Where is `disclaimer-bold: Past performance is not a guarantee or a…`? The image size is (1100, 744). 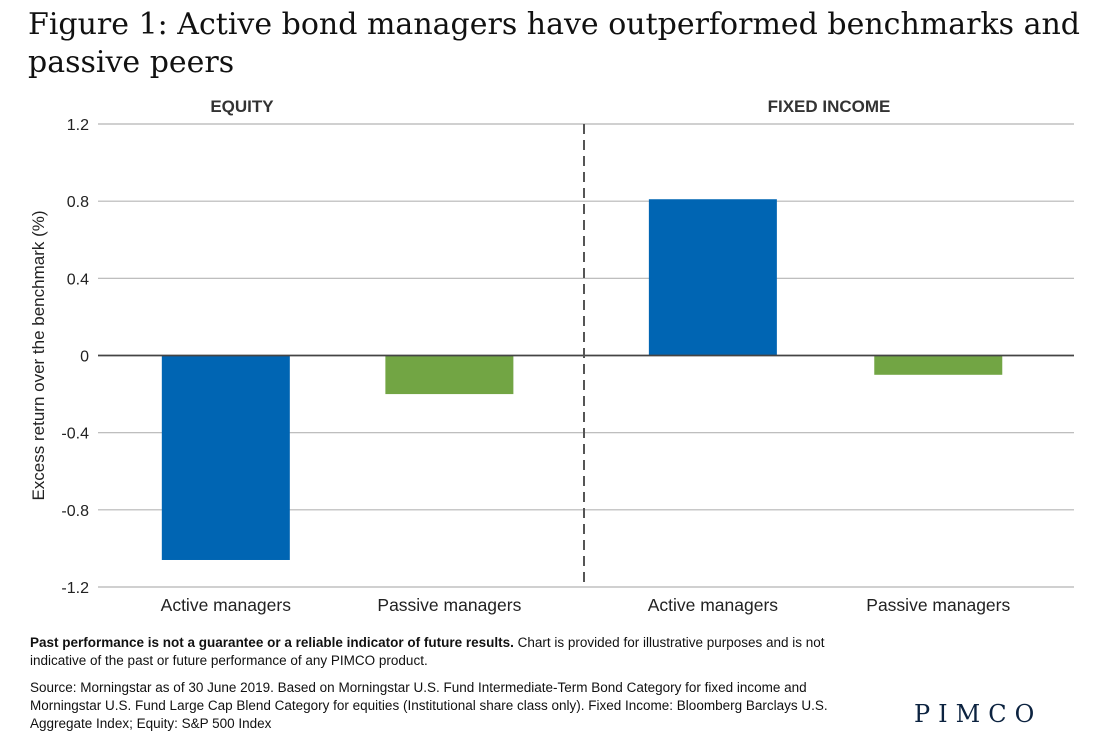 disclaimer-bold: Past performance is not a guarantee or a… is located at coordinates (272, 642).